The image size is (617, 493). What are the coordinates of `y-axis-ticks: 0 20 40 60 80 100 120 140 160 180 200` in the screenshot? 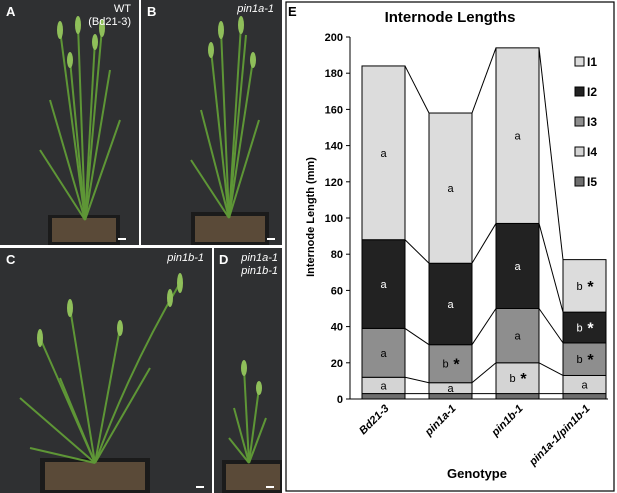 It's located at (337, 219).